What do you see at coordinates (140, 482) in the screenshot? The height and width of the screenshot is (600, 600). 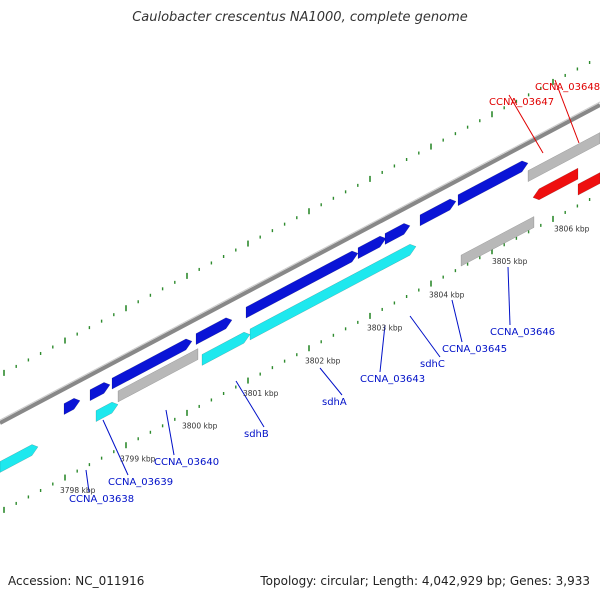 I see `gene-label: CCNA_03639` at bounding box center [140, 482].